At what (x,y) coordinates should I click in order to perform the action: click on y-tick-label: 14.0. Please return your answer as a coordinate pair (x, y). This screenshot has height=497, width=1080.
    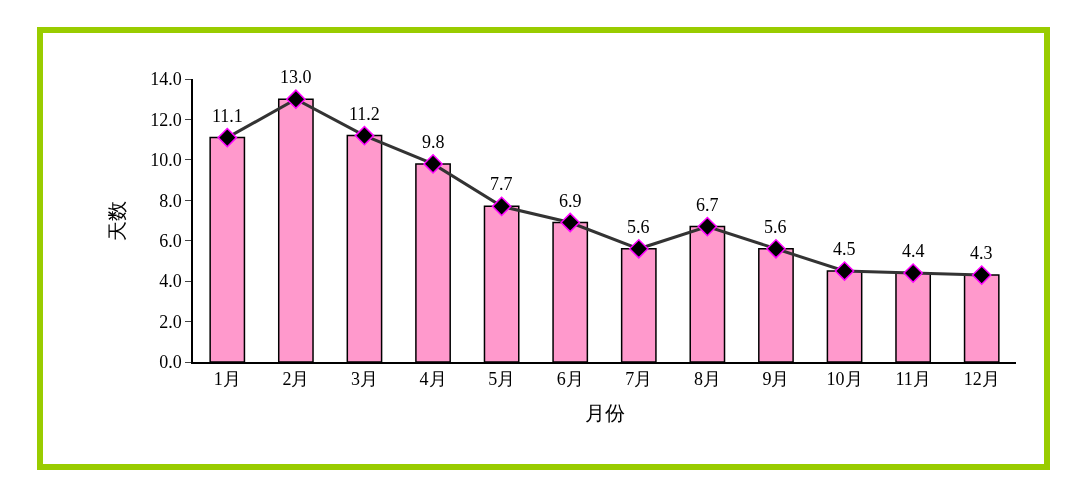
    Looking at the image, I should click on (166, 79).